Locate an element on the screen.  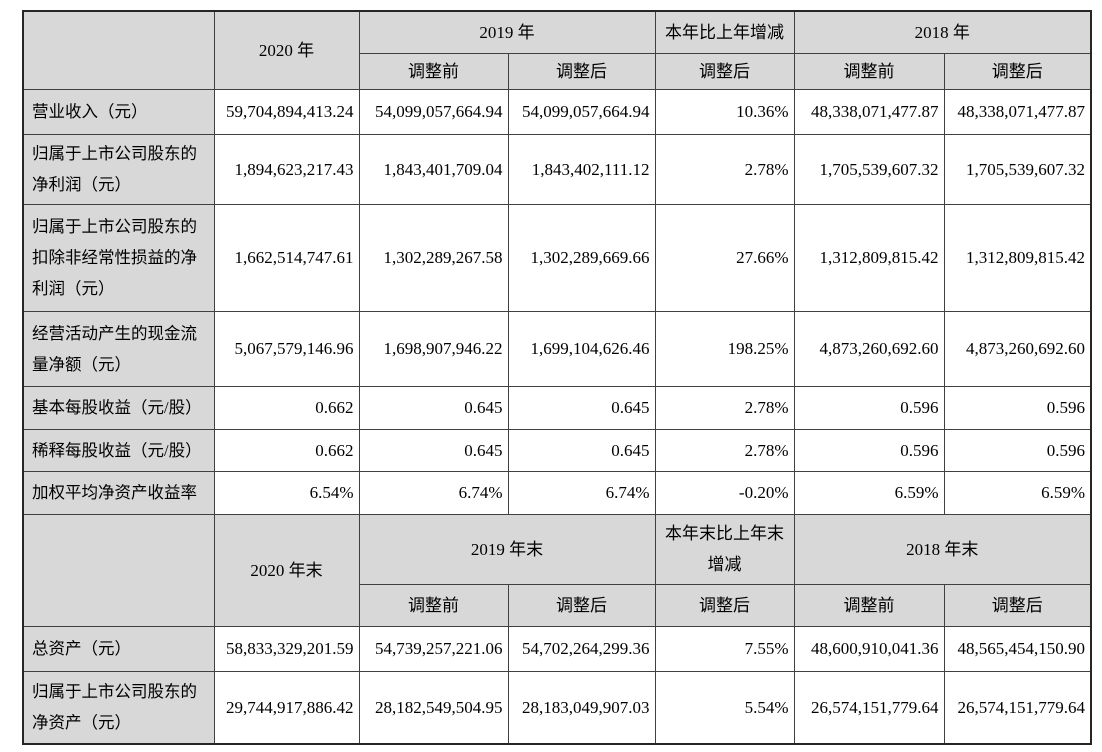
section1-subheader-change-after: 调整后 is located at coordinates (724, 71).